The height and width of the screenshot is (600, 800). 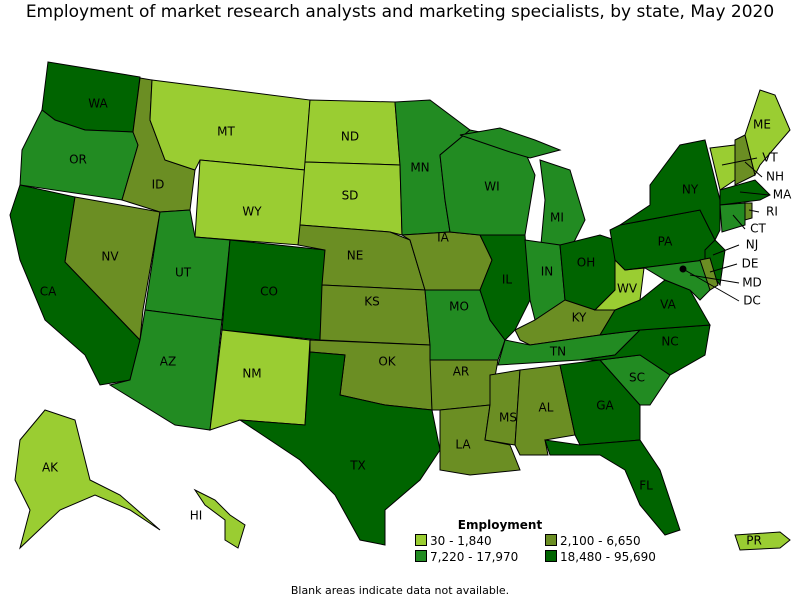 What do you see at coordinates (250, 202) in the screenshot?
I see `state-wy` at bounding box center [250, 202].